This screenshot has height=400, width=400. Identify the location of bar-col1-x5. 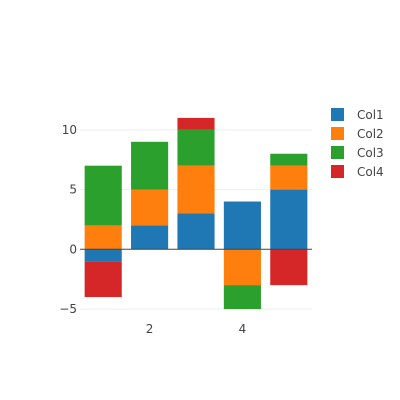
(289, 219).